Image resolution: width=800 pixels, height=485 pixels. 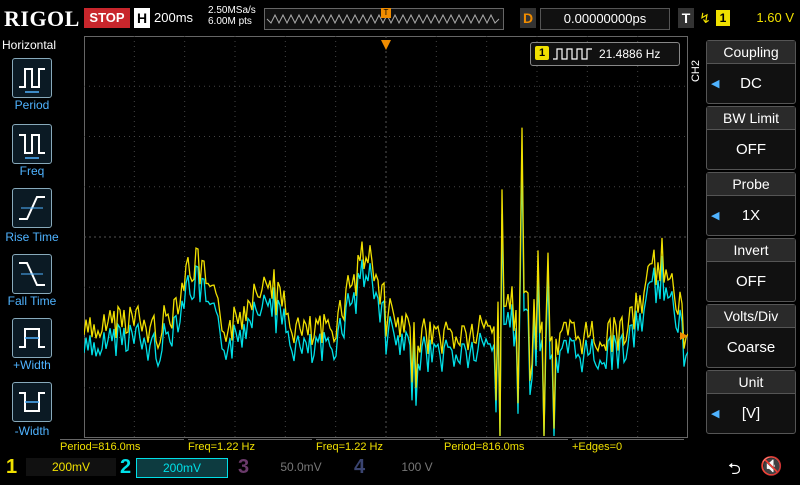 What do you see at coordinates (400, 467) in the screenshot?
I see `channel-status-bar` at bounding box center [400, 467].